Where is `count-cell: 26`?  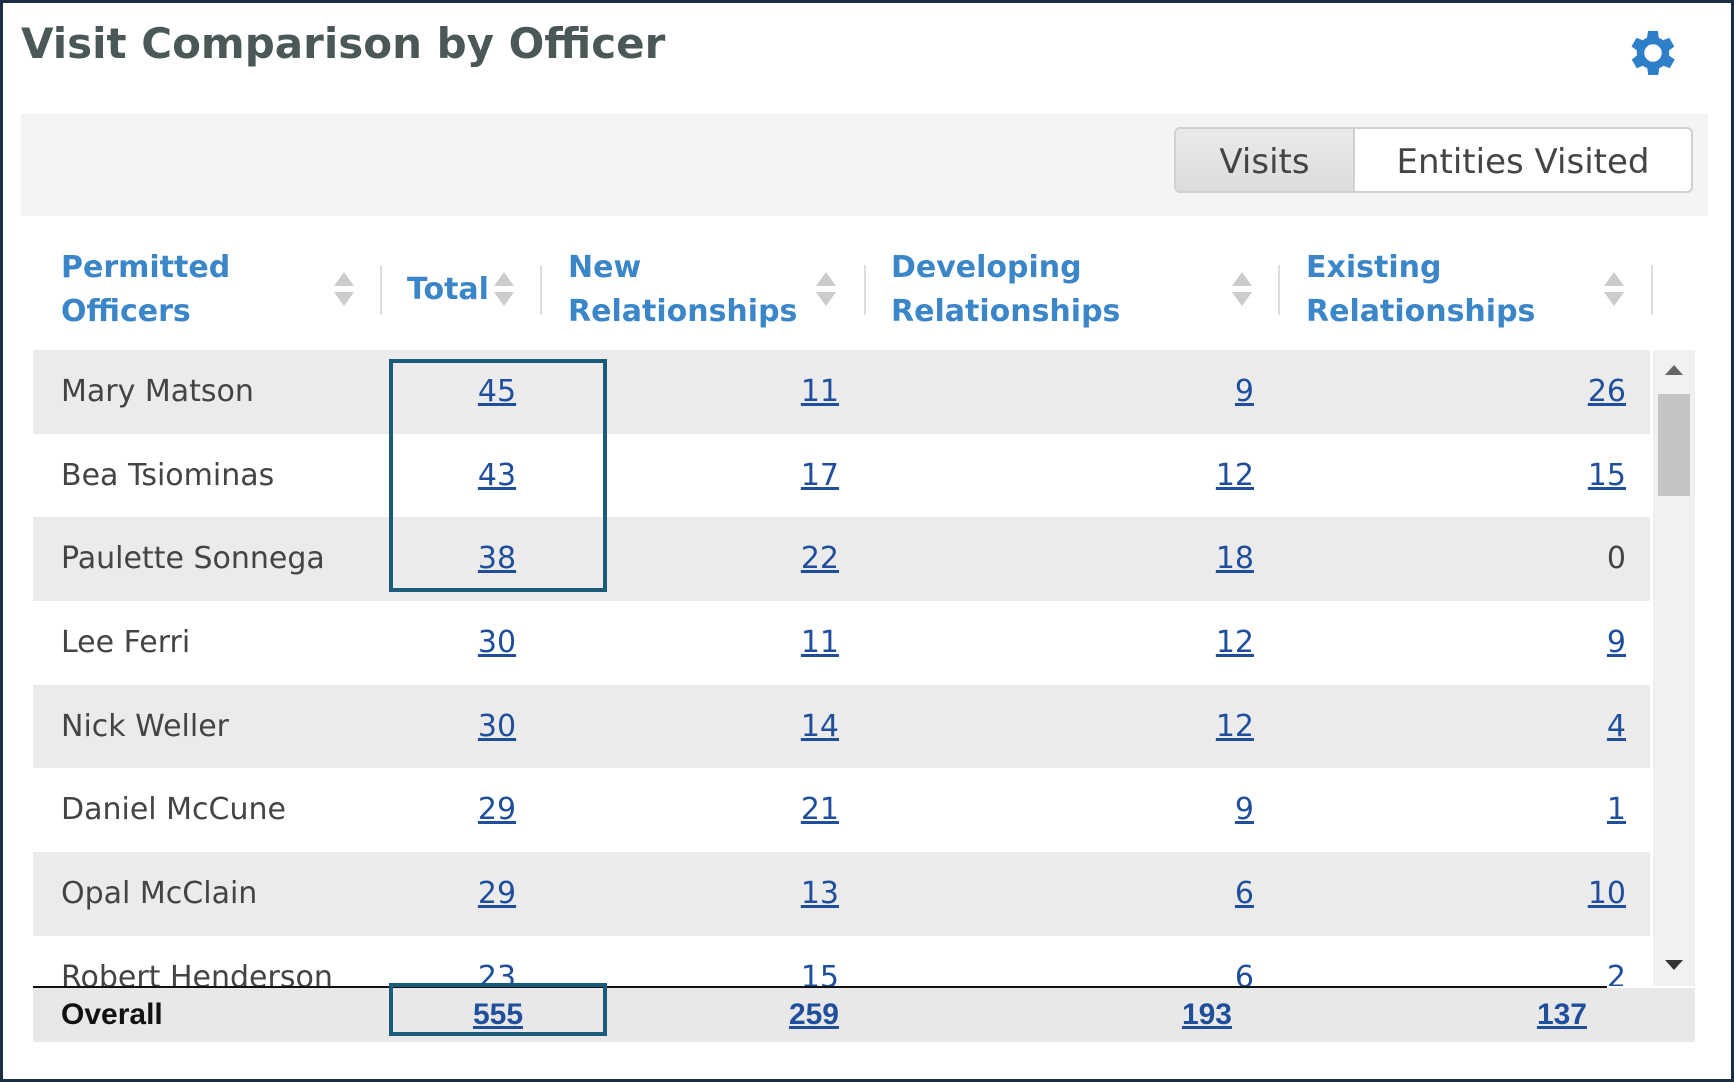 count-cell: 26 is located at coordinates (1526, 392).